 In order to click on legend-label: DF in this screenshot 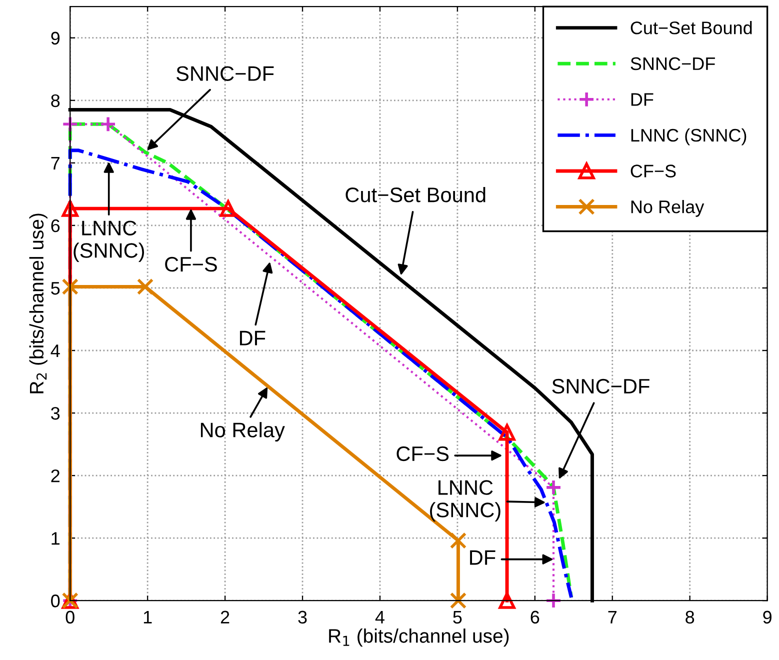, I will do `click(642, 99)`.